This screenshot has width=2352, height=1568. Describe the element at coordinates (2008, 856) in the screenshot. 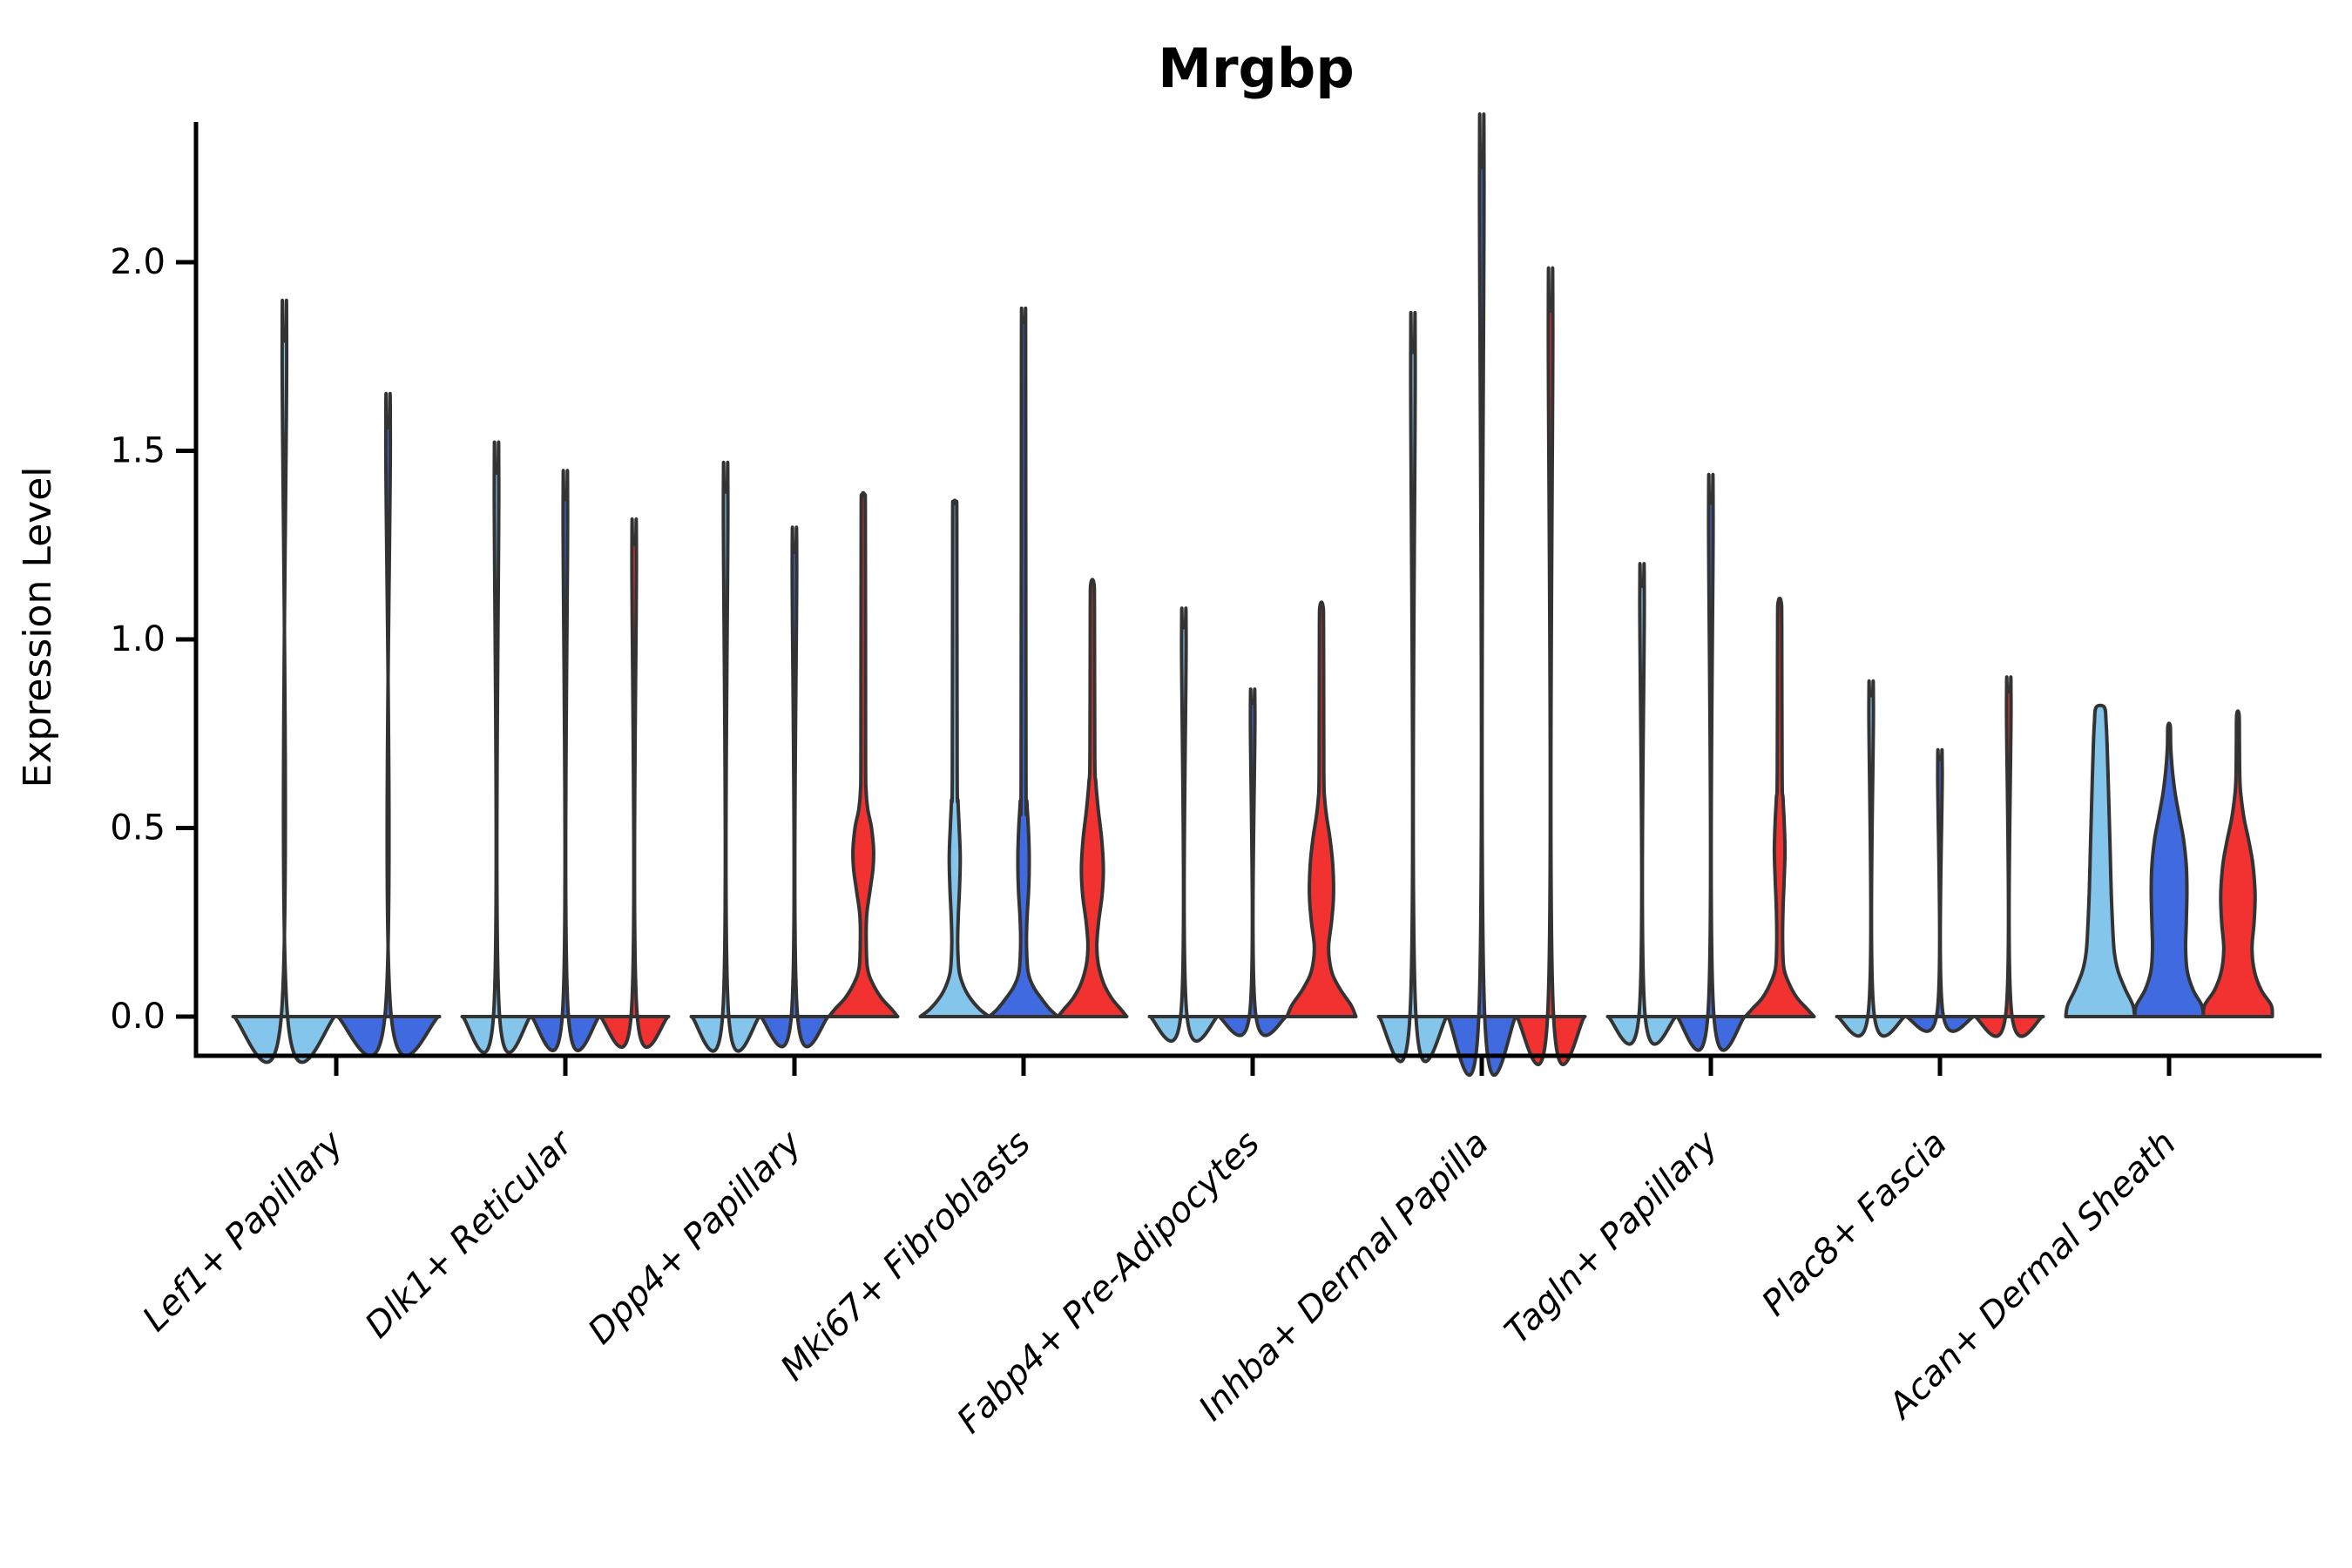

I see `violin-plac8-fascia-red` at that location.